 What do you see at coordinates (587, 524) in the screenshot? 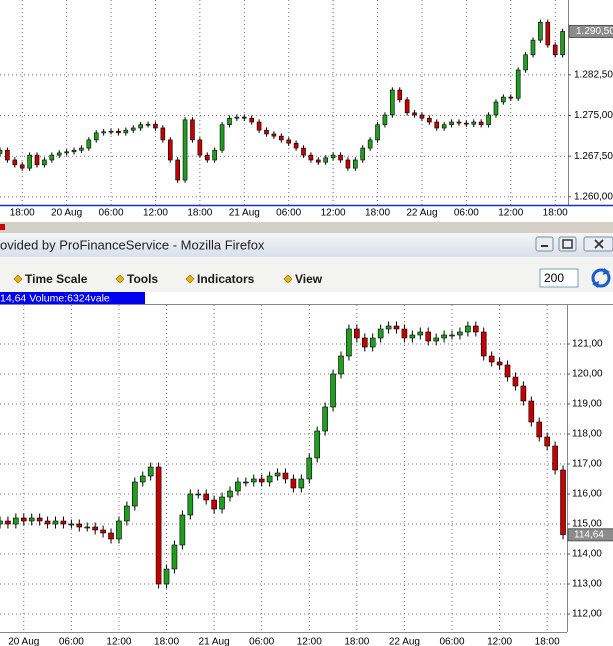
I see `y-tick-label: 115,00` at bounding box center [587, 524].